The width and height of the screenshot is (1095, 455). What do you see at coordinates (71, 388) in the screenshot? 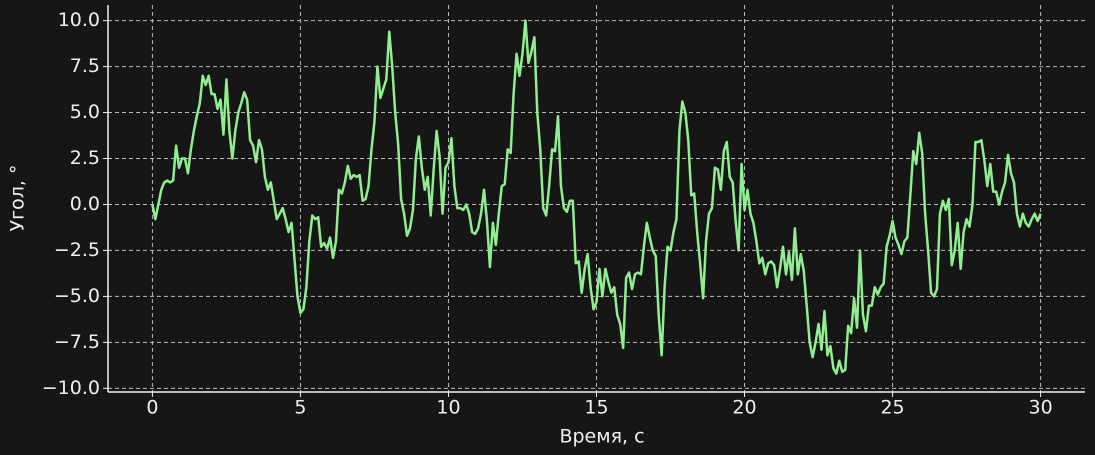
I see `y-tick-label: −10.0` at bounding box center [71, 388].